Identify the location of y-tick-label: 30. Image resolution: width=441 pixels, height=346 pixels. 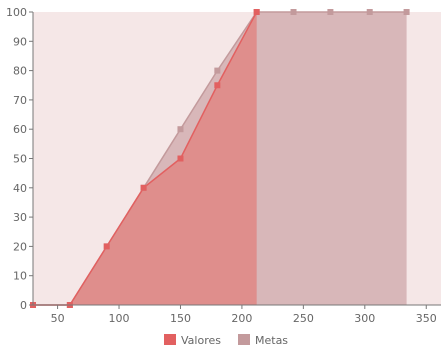
(20, 217).